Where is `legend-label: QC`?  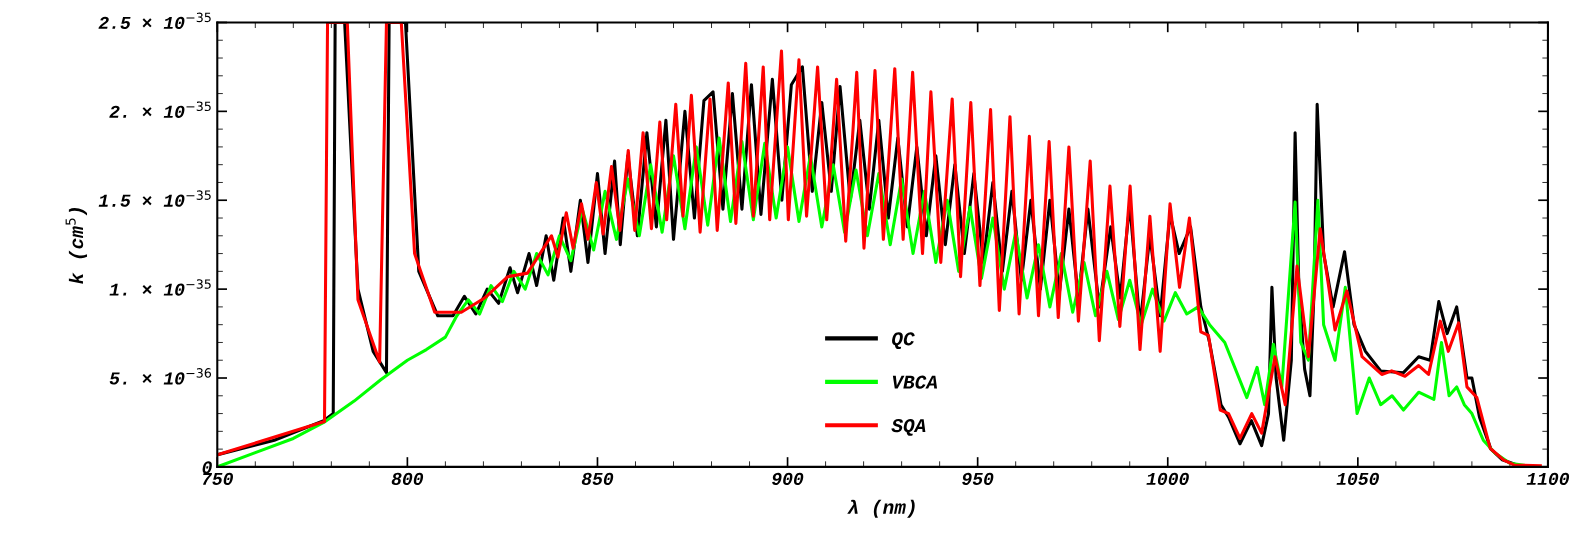
legend-label: QC is located at coordinates (903, 341).